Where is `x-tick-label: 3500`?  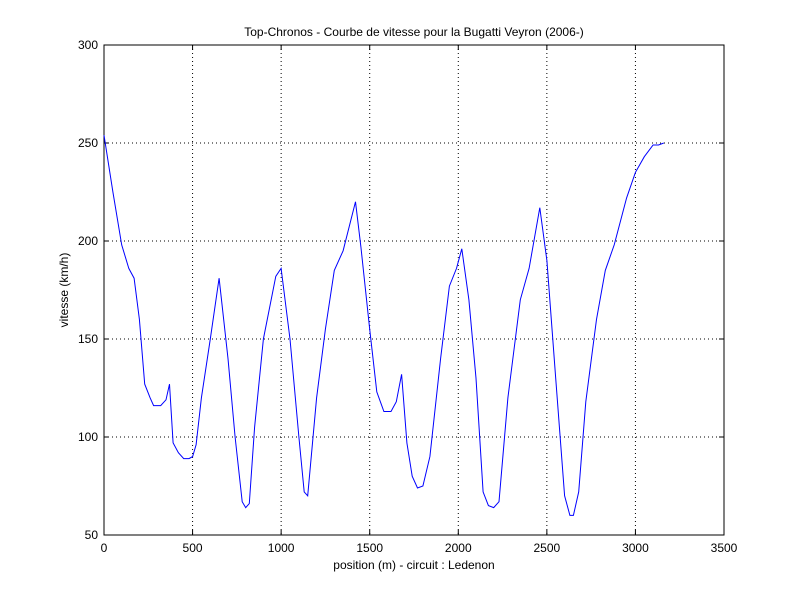
x-tick-label: 3500 is located at coordinates (724, 548).